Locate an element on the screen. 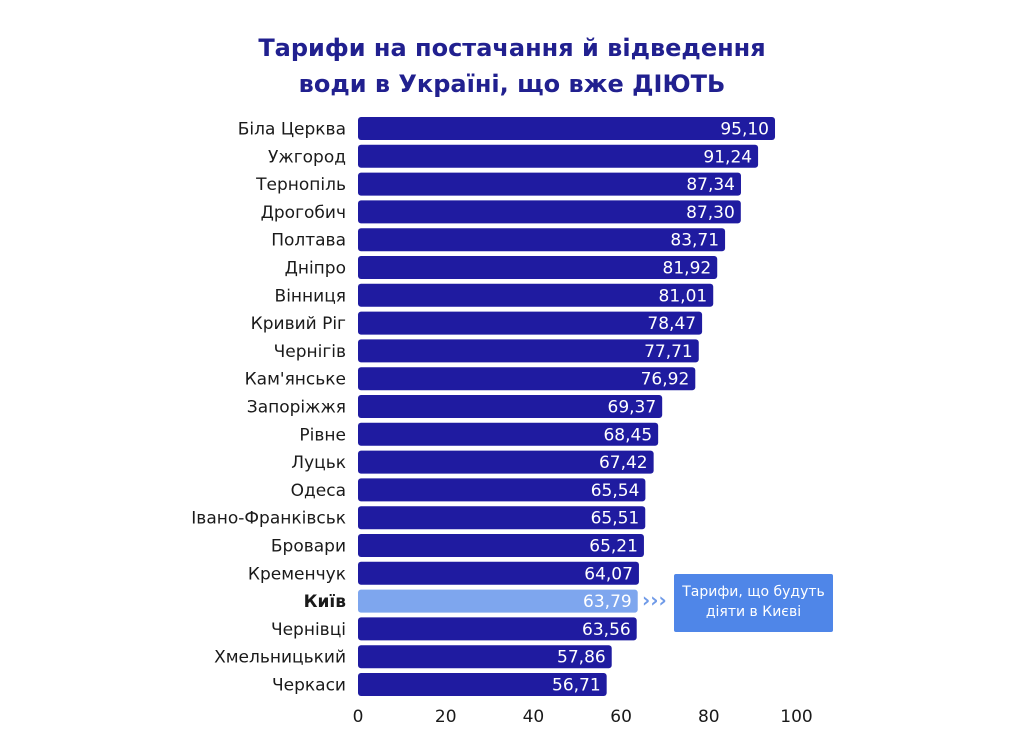  bar-row: Чернівці 63,56 is located at coordinates (454, 629).